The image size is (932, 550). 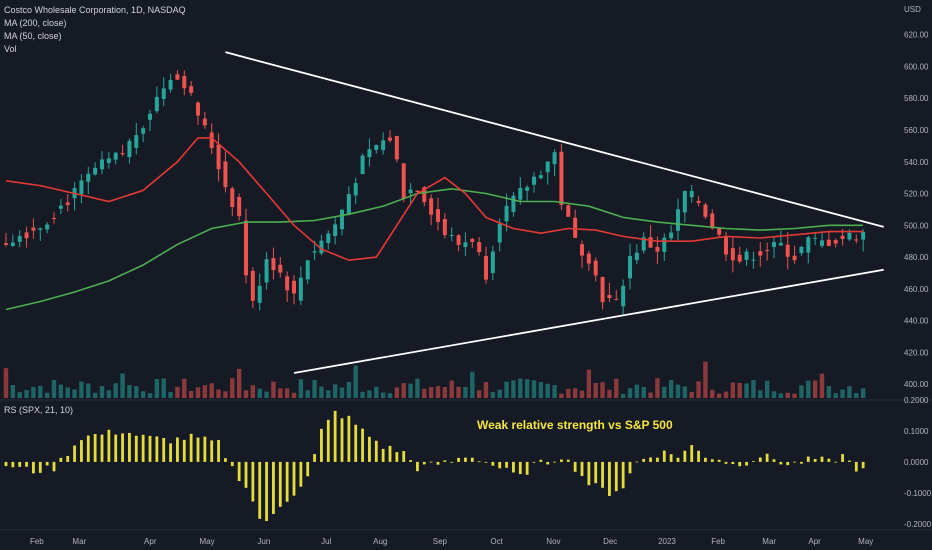 I want to click on time-axis-label: Nov, so click(x=553, y=541).